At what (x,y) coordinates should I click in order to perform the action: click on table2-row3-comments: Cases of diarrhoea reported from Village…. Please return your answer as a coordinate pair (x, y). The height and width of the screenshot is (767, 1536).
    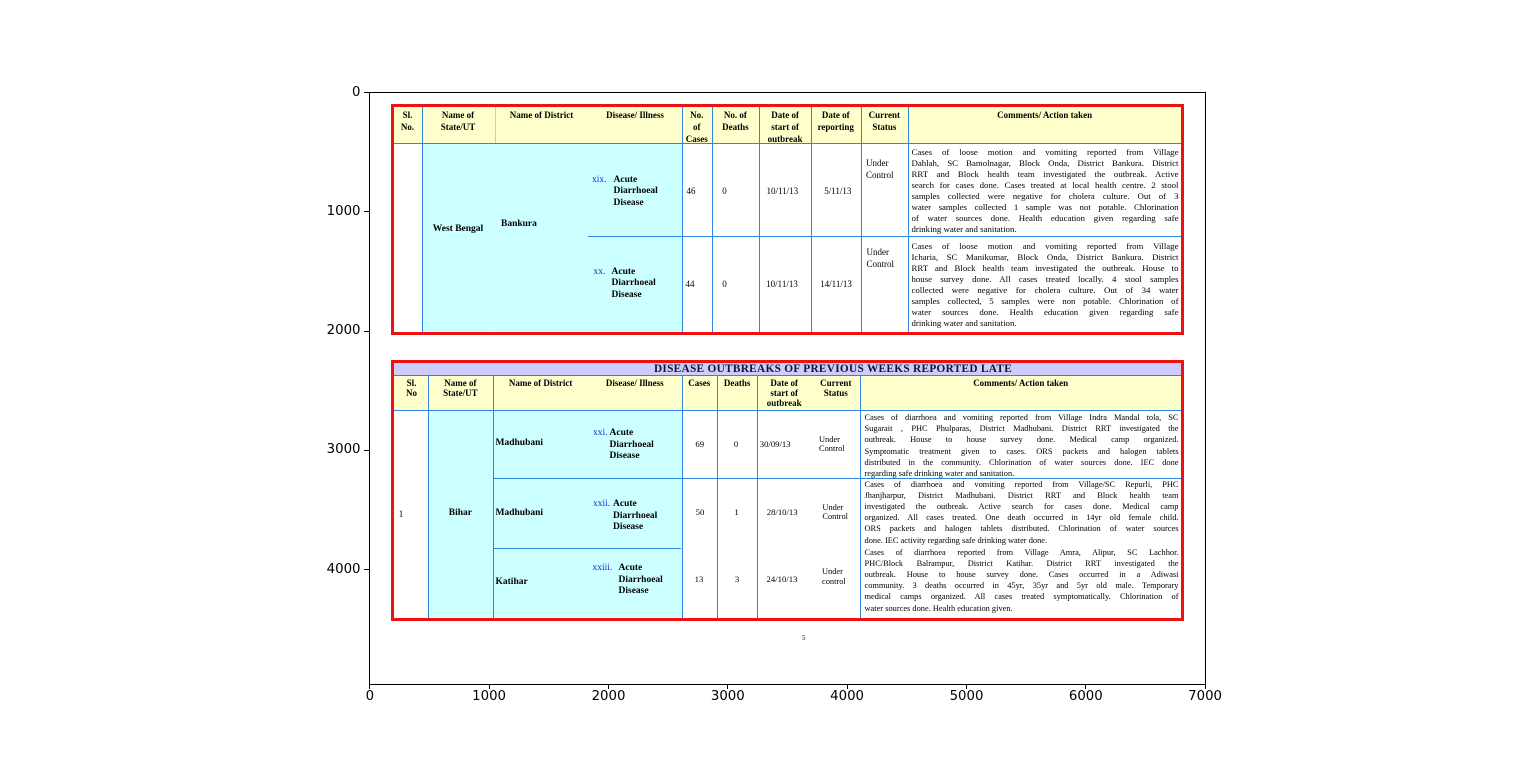
    Looking at the image, I should click on (1021, 580).